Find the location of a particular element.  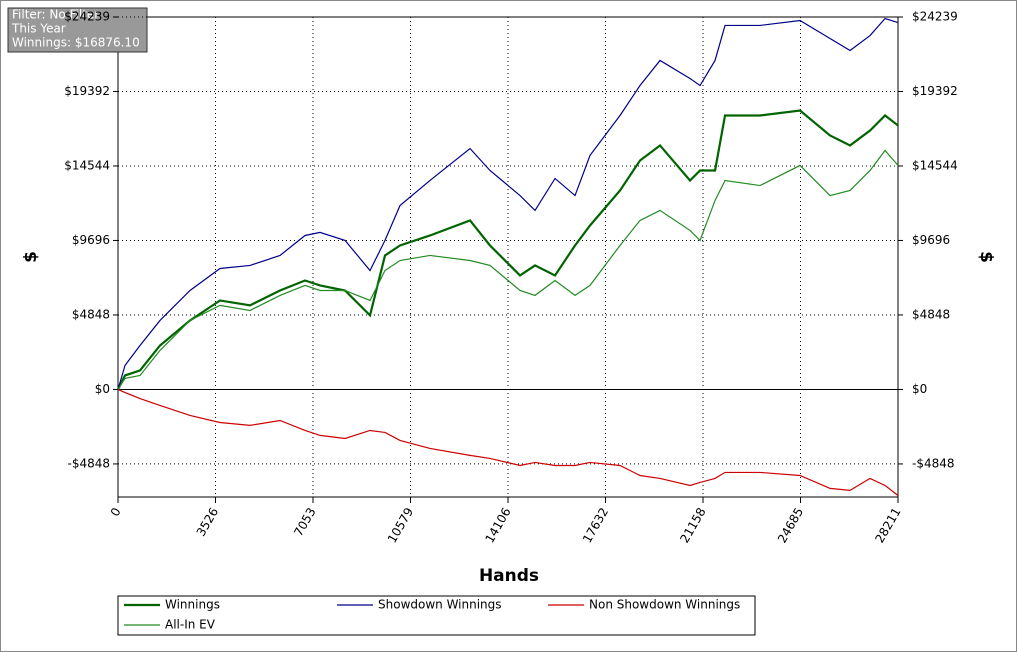

y-tick-label: $24239 is located at coordinates (87, 17).